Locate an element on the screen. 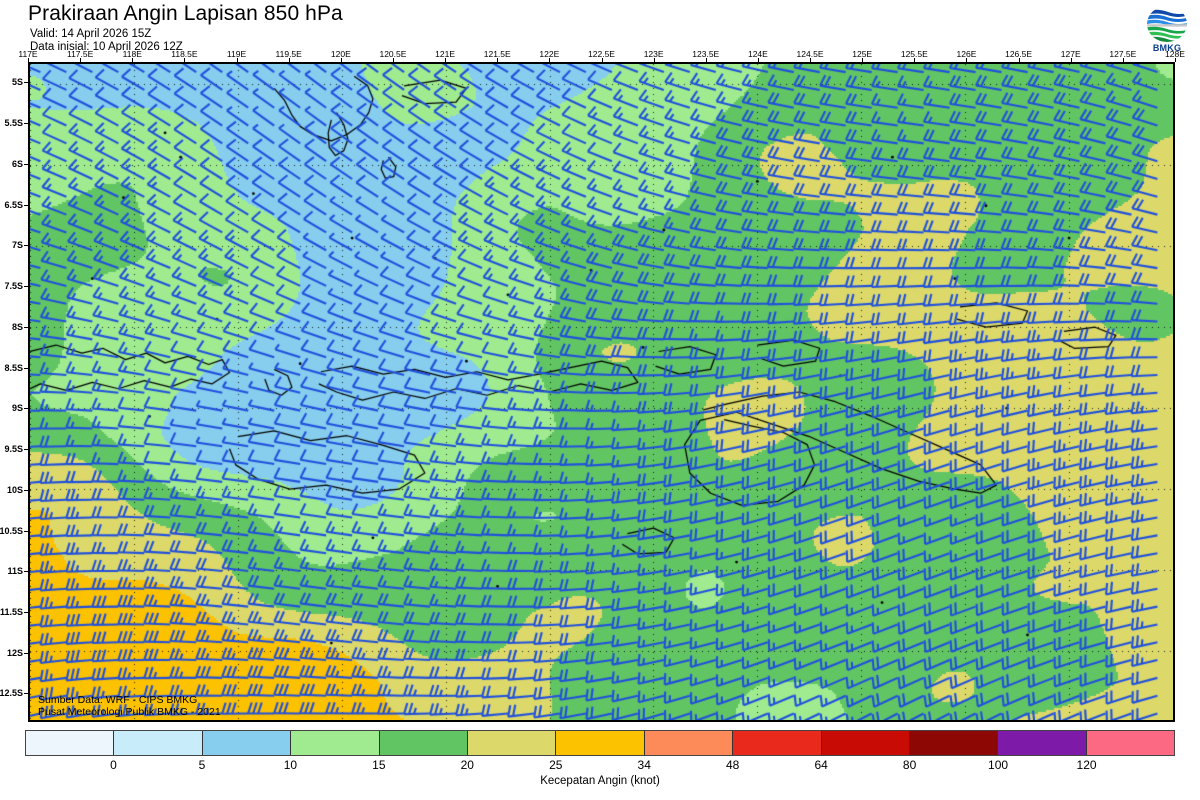 Image resolution: width=1200 pixels, height=800 pixels. lat-tick-label: 5.5S is located at coordinates (13, 123).